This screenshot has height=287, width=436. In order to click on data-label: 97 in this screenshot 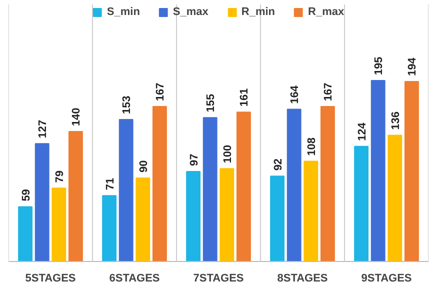, I will do `click(194, 160)`.